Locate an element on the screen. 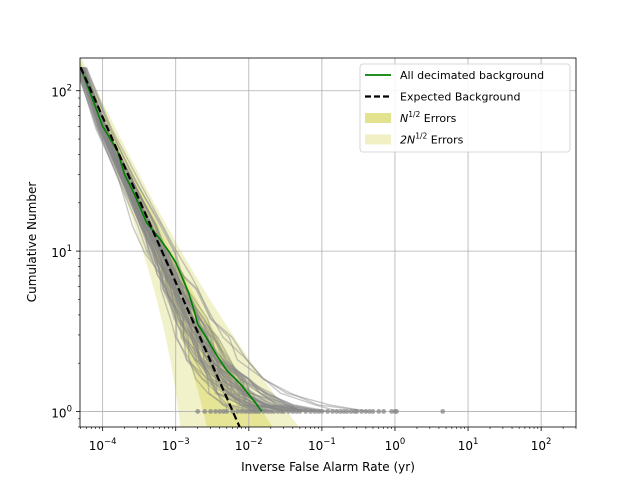 The image size is (640, 484). y-tick-label-2: 10² is located at coordinates (61, 92).